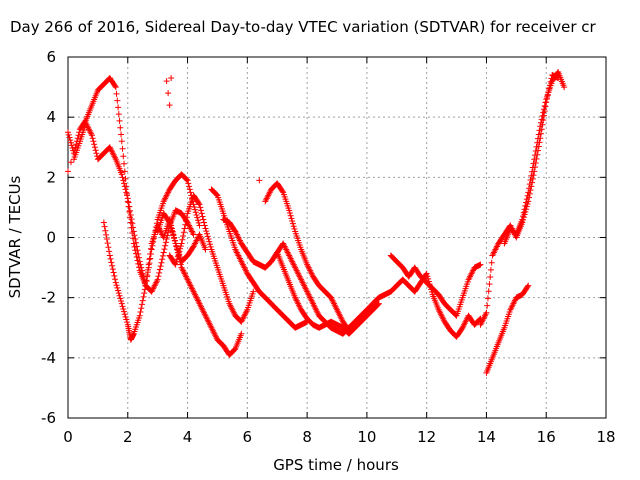 The height and width of the screenshot is (480, 640). Describe the element at coordinates (605, 437) in the screenshot. I see `x-tick-label: 18` at that location.